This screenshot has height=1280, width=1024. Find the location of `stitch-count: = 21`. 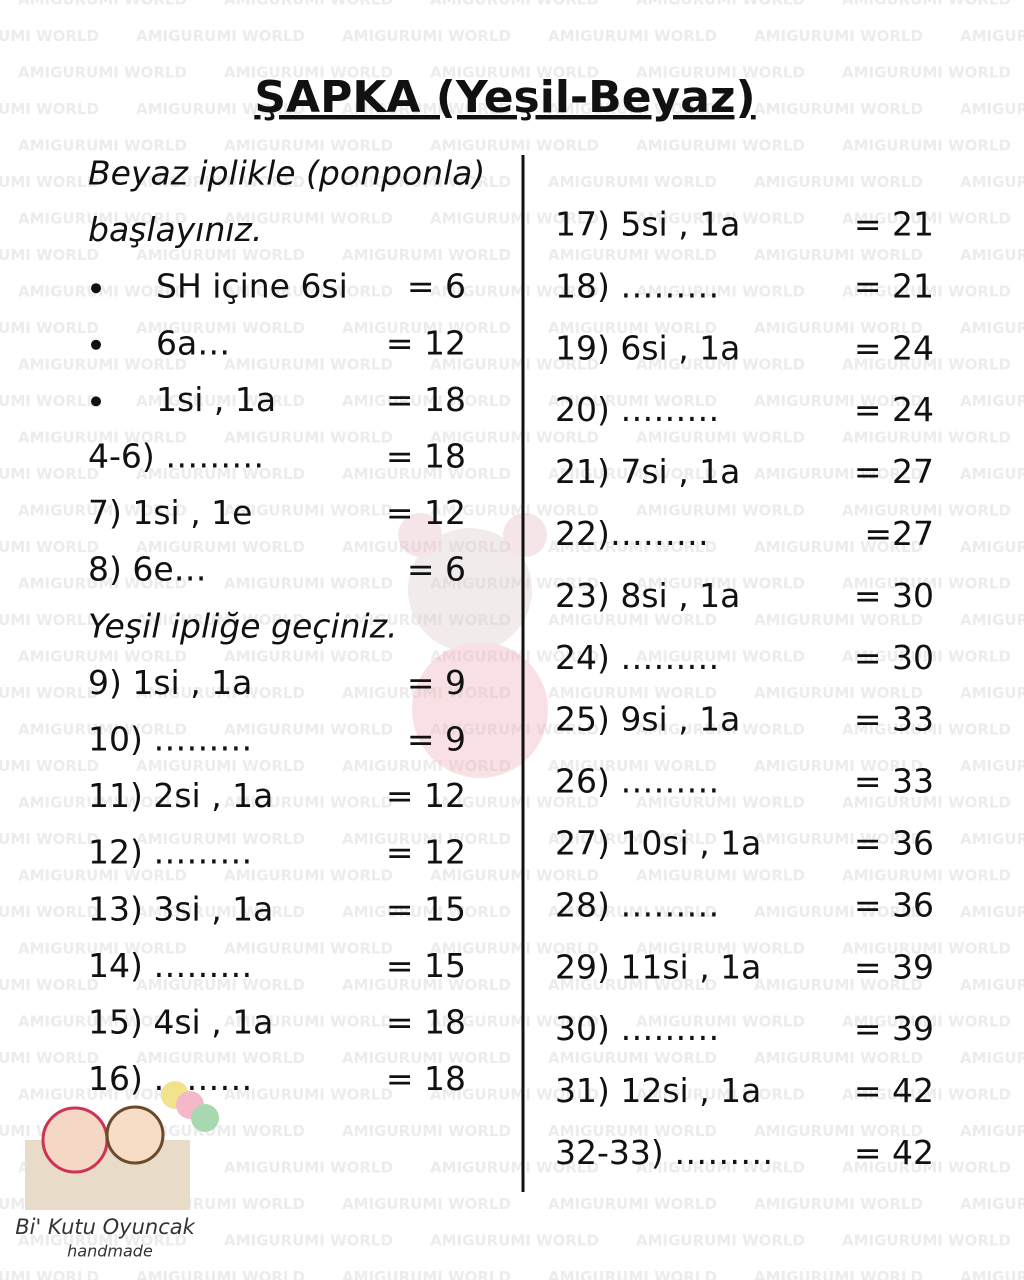

stitch-count: = 21 is located at coordinates (894, 224).